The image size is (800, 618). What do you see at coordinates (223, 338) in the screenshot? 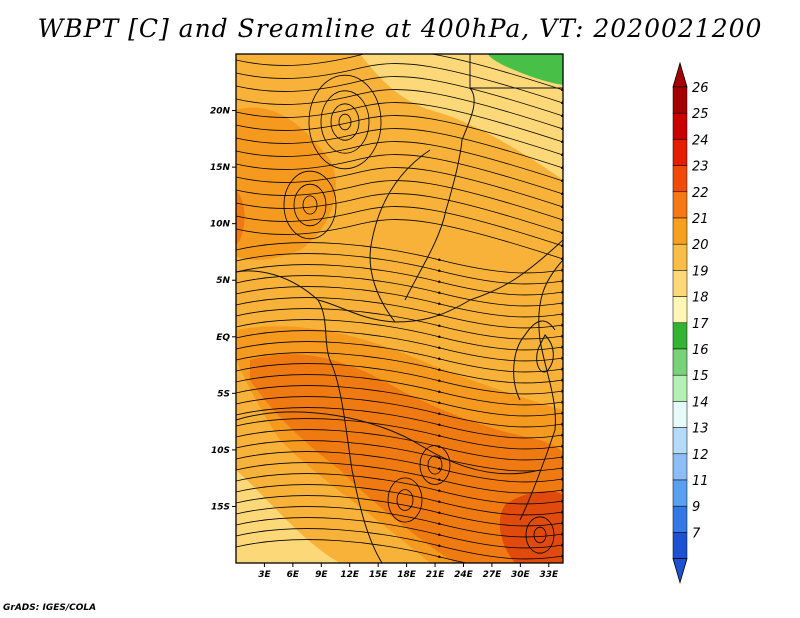
I see `lat-tick-label: EQ` at bounding box center [223, 338].